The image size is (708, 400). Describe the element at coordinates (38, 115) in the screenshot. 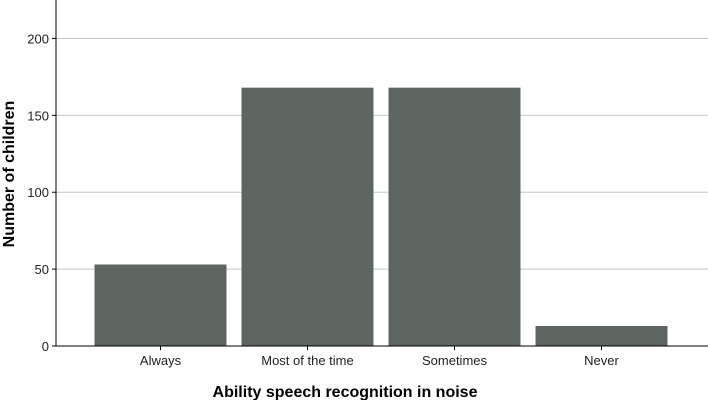

I see `y-tick-label-150: 150` at that location.